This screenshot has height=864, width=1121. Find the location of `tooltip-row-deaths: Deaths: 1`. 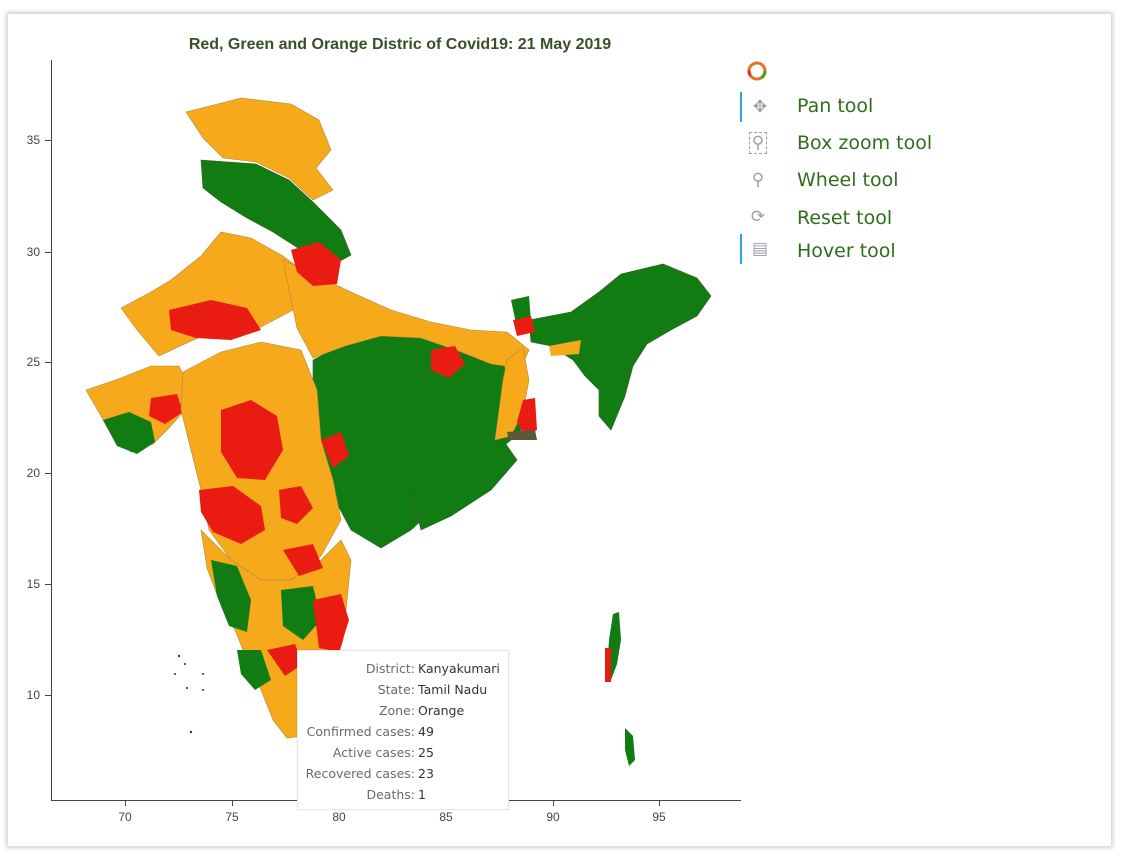

tooltip-row-deaths: Deaths: 1 is located at coordinates (403, 797).